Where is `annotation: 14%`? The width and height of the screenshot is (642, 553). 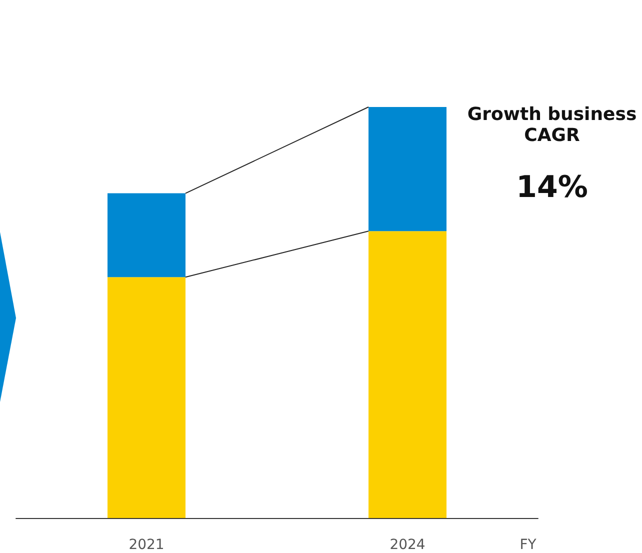 annotation: 14% is located at coordinates (552, 187).